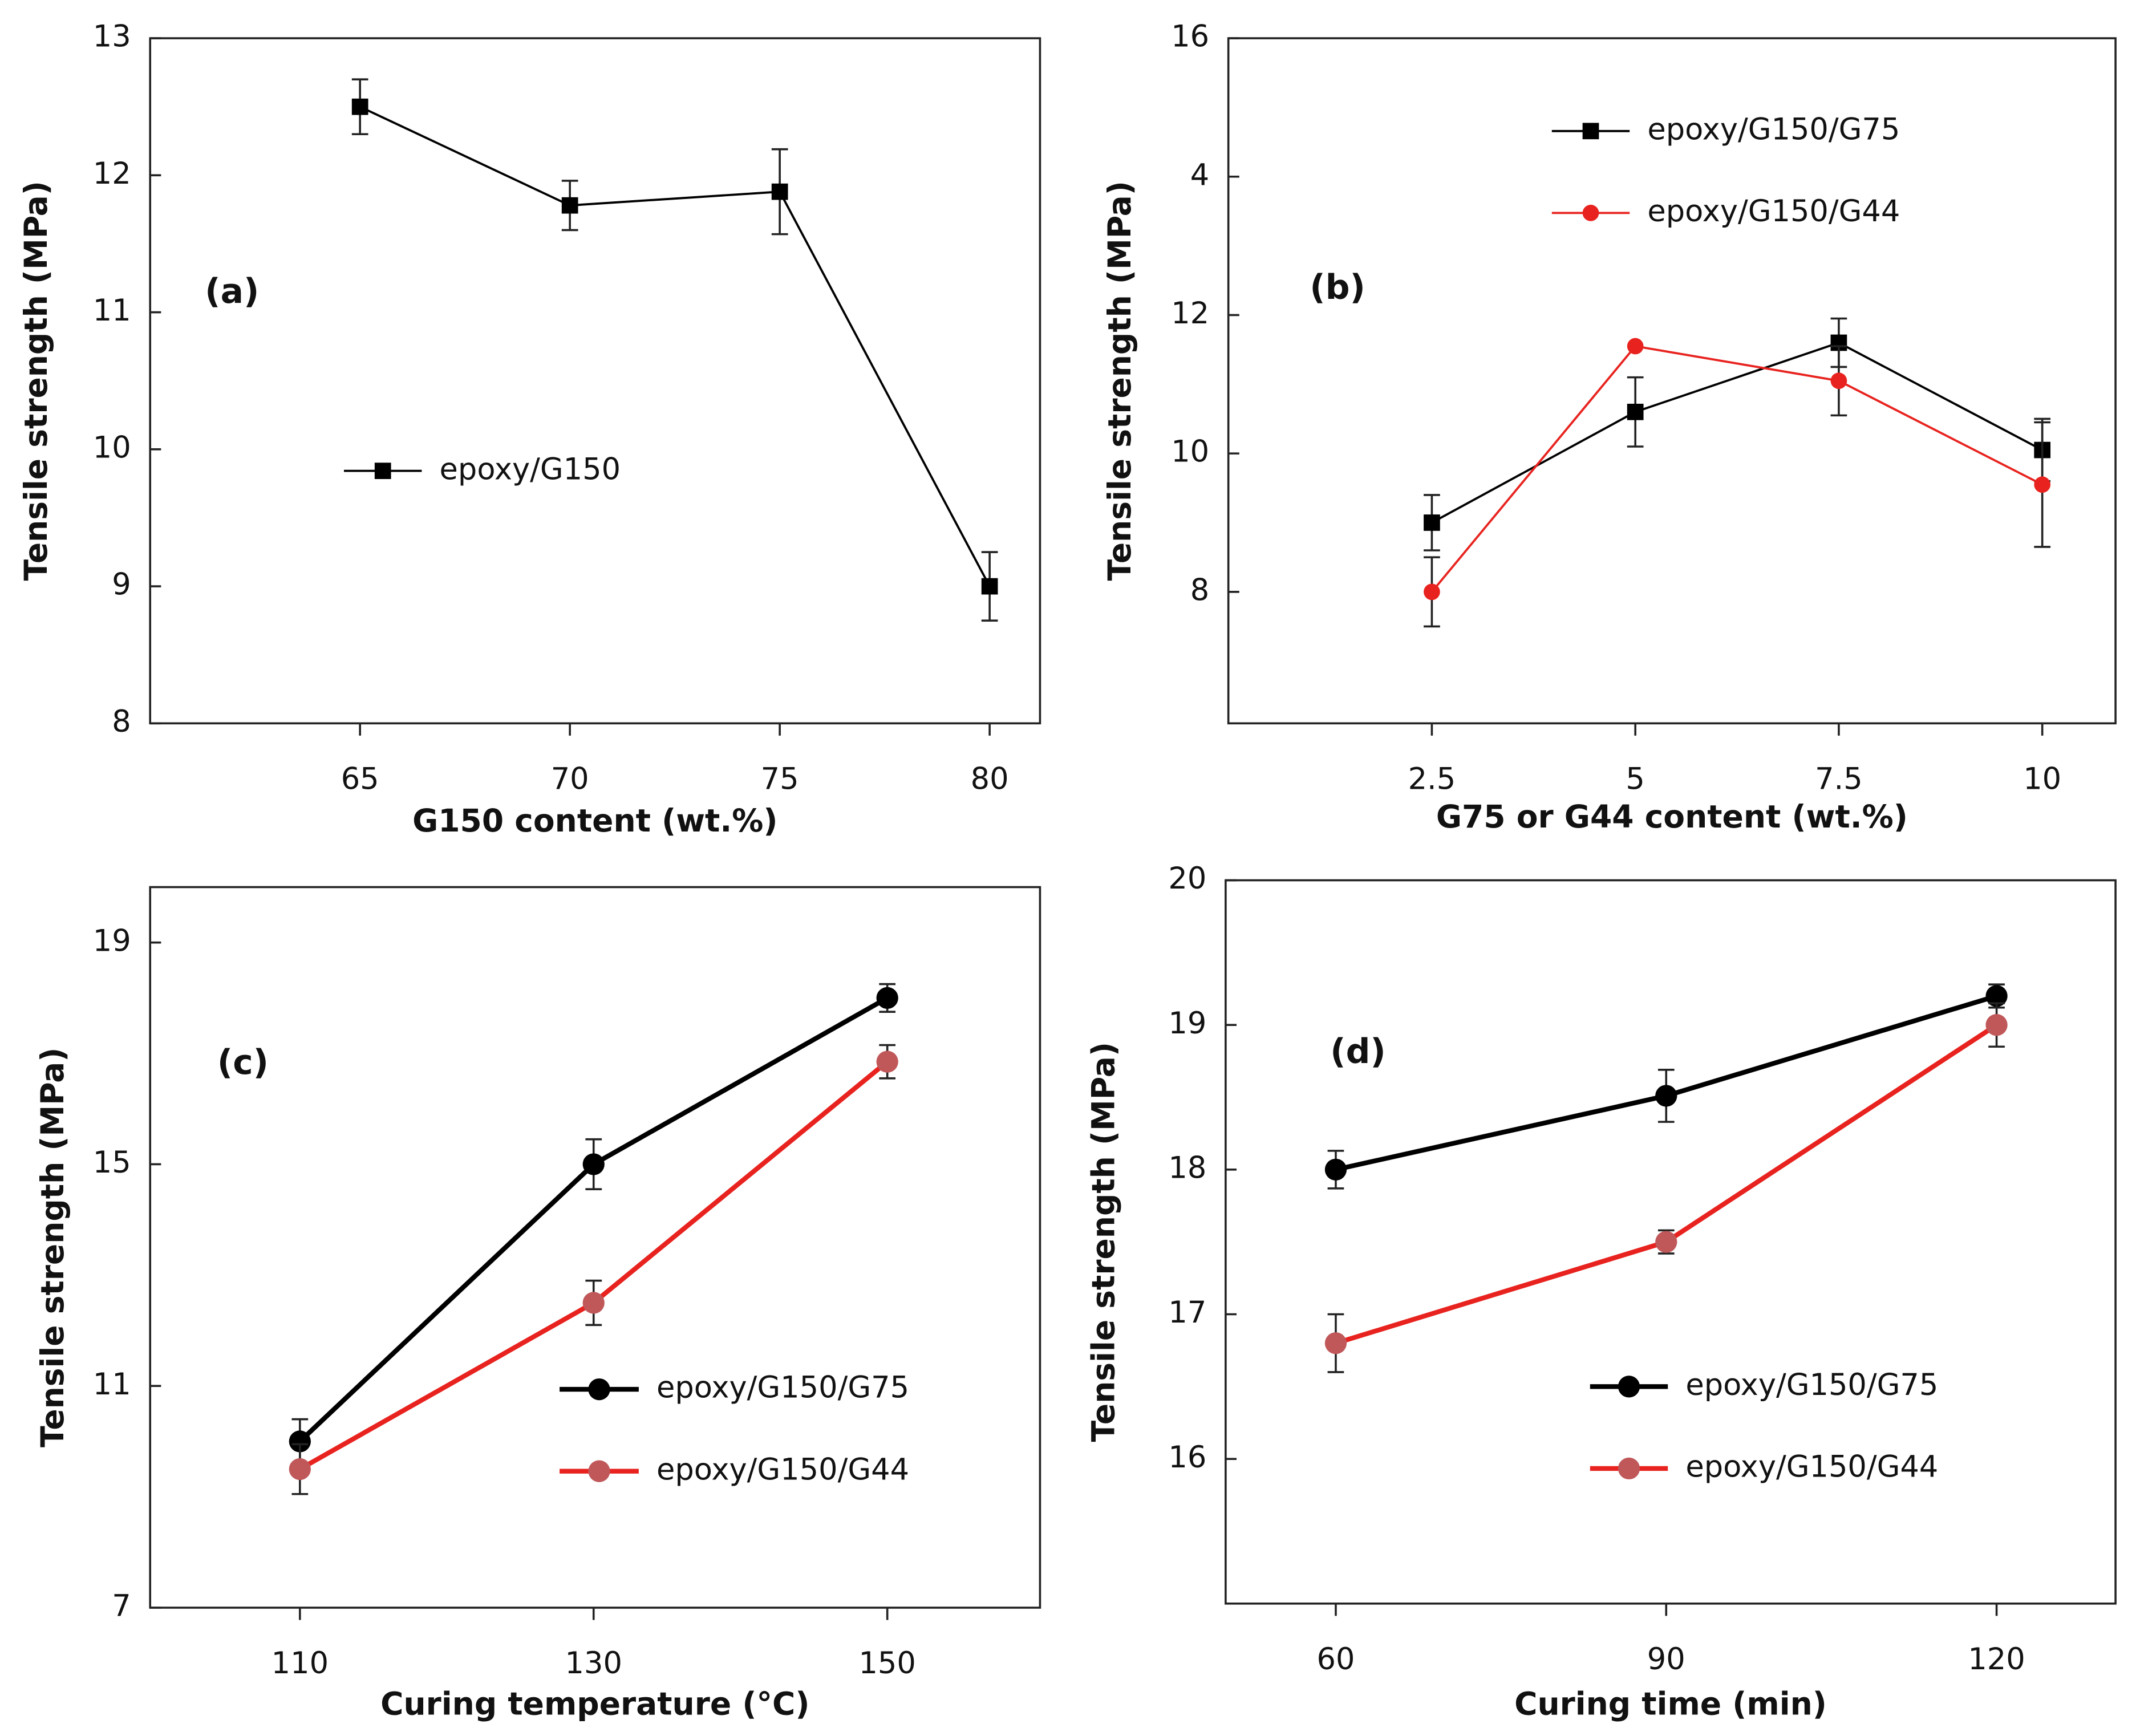  Describe the element at coordinates (886, 1663) in the screenshot. I see `x-tick-label: 150` at that location.